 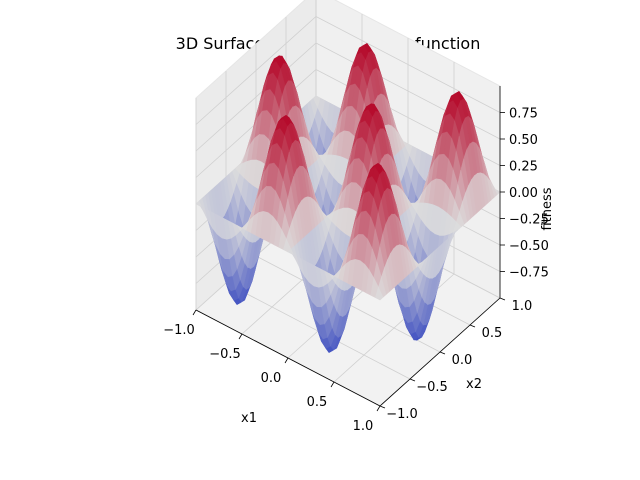 I want to click on y-tick-label: 1.0, so click(x=522, y=306).